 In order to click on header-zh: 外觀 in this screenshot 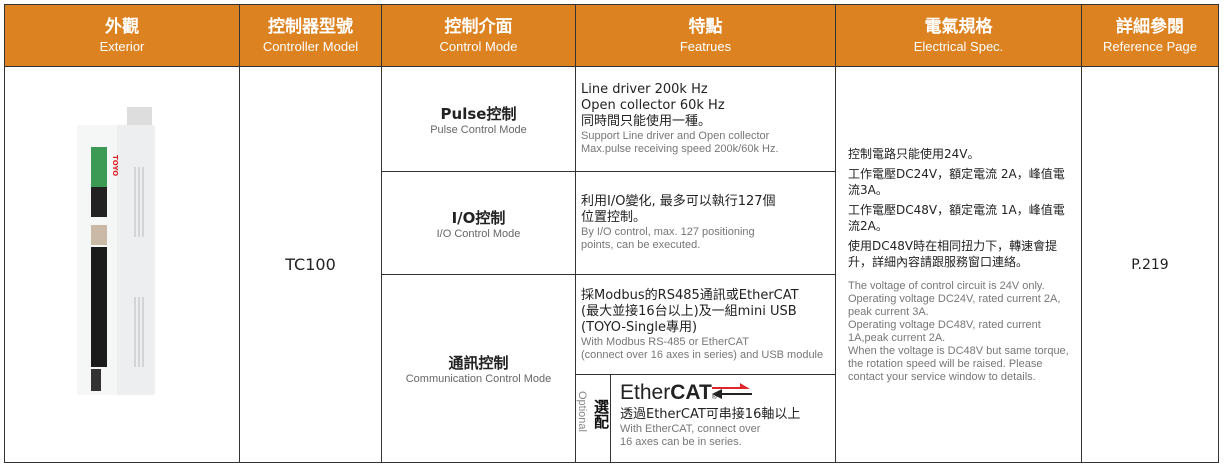, I will do `click(122, 26)`.